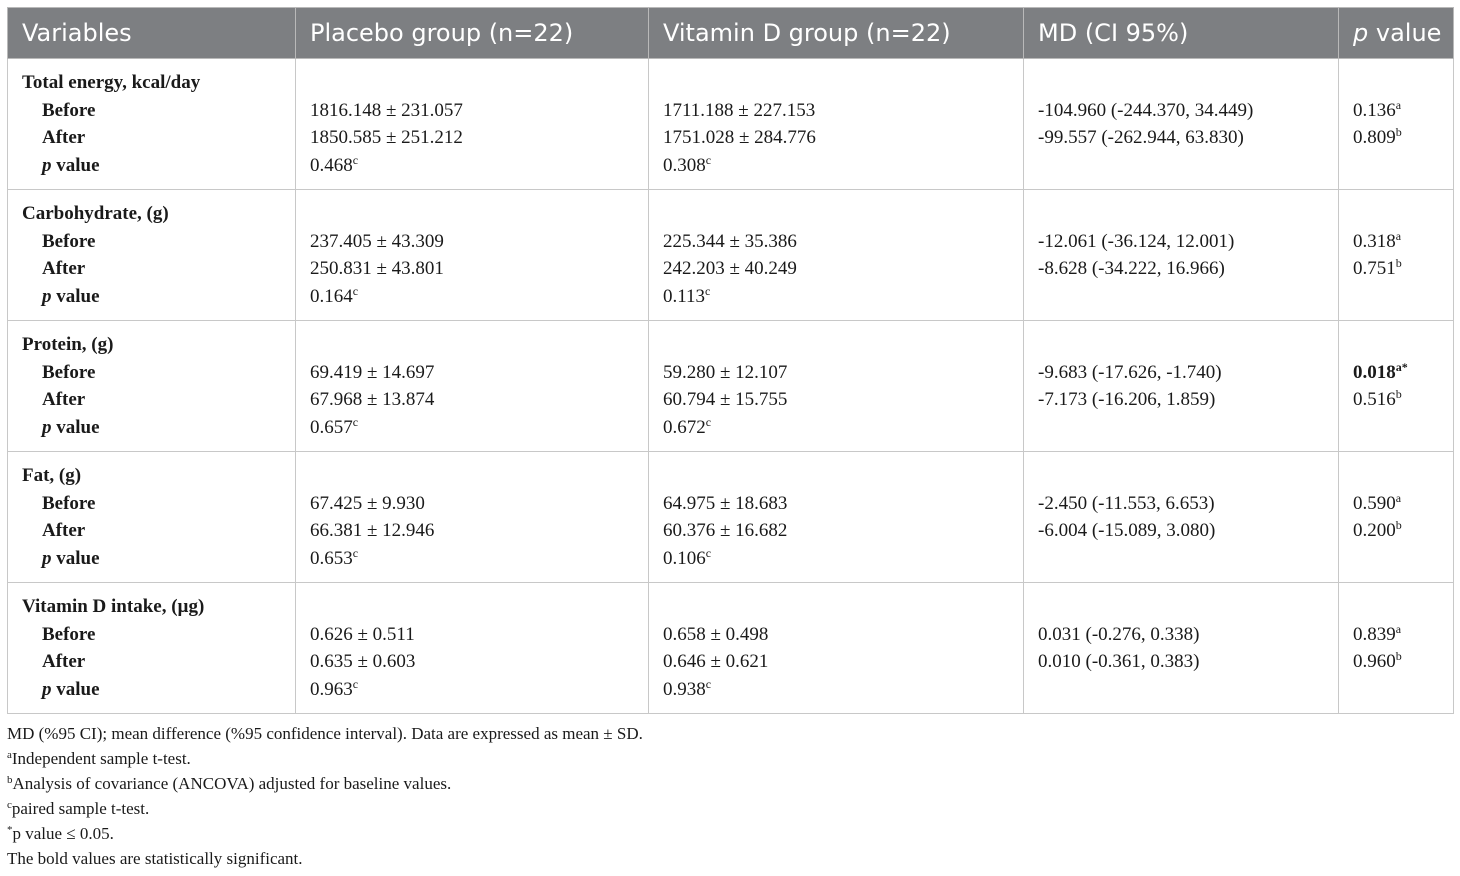 This screenshot has height=876, width=1460. I want to click on pval-before: 0.136a, so click(1403, 111).